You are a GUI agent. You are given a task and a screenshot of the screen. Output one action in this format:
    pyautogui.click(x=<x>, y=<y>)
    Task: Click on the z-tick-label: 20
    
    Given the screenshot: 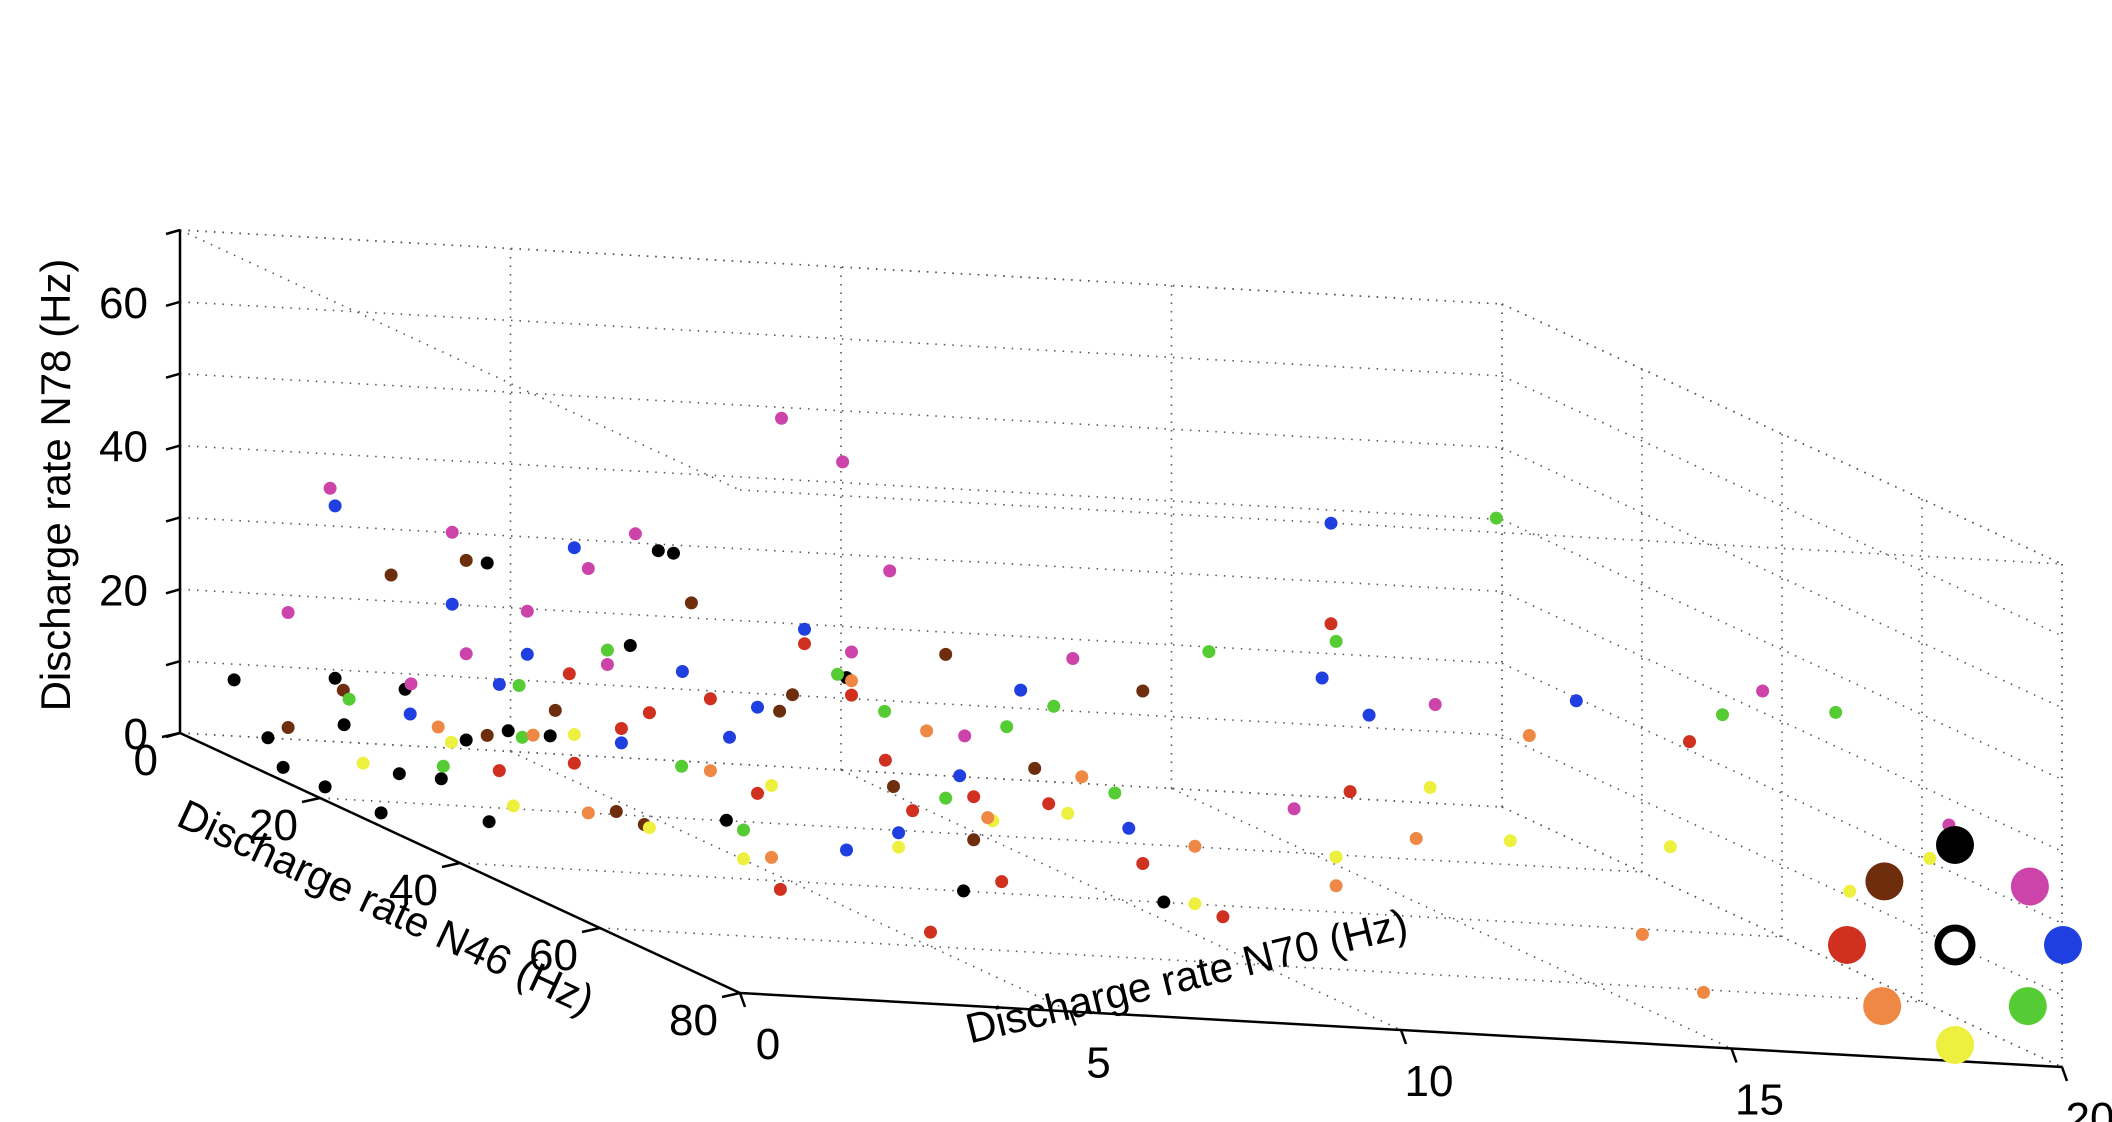 What is the action you would take?
    pyautogui.click(x=123, y=590)
    